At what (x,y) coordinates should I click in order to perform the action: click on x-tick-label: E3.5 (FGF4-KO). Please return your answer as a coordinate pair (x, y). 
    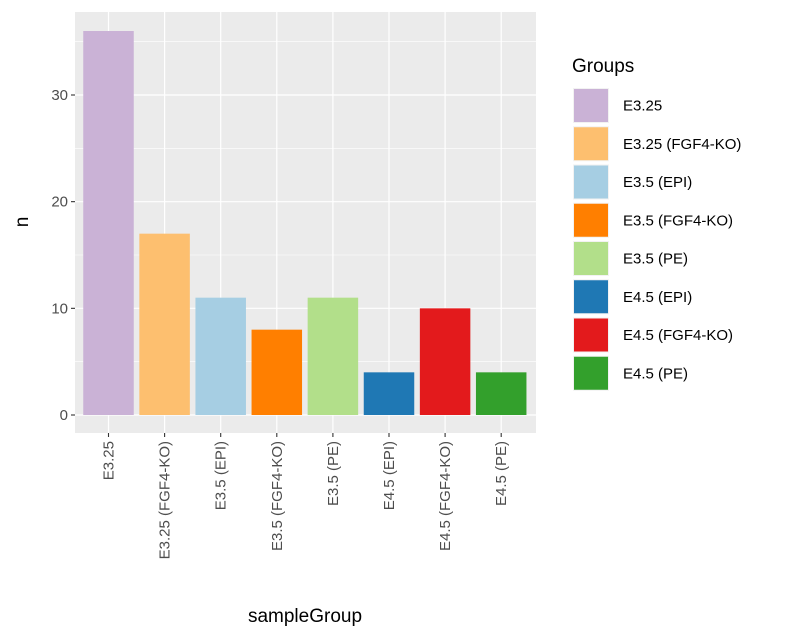
    Looking at the image, I should click on (277, 496).